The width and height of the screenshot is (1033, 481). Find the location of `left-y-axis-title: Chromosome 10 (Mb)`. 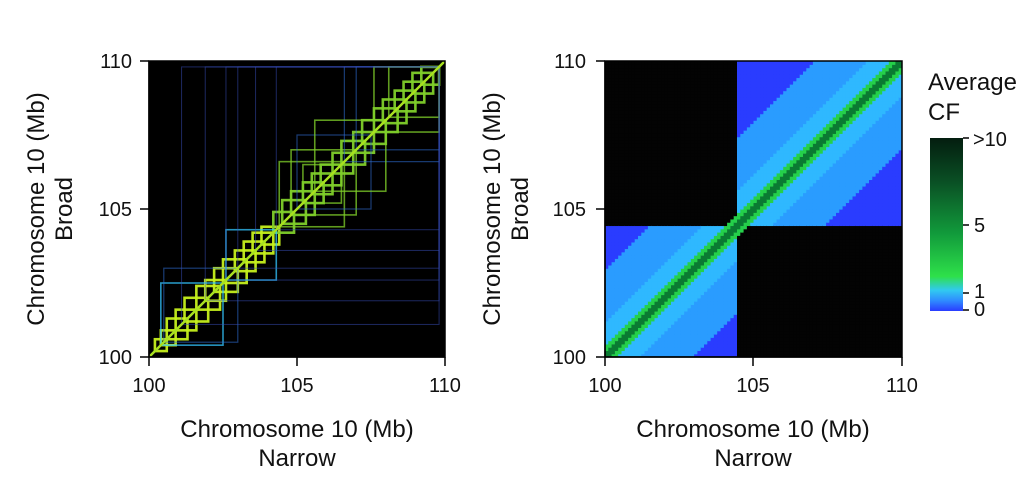

left-y-axis-title: Chromosome 10 (Mb) is located at coordinates (36, 208).